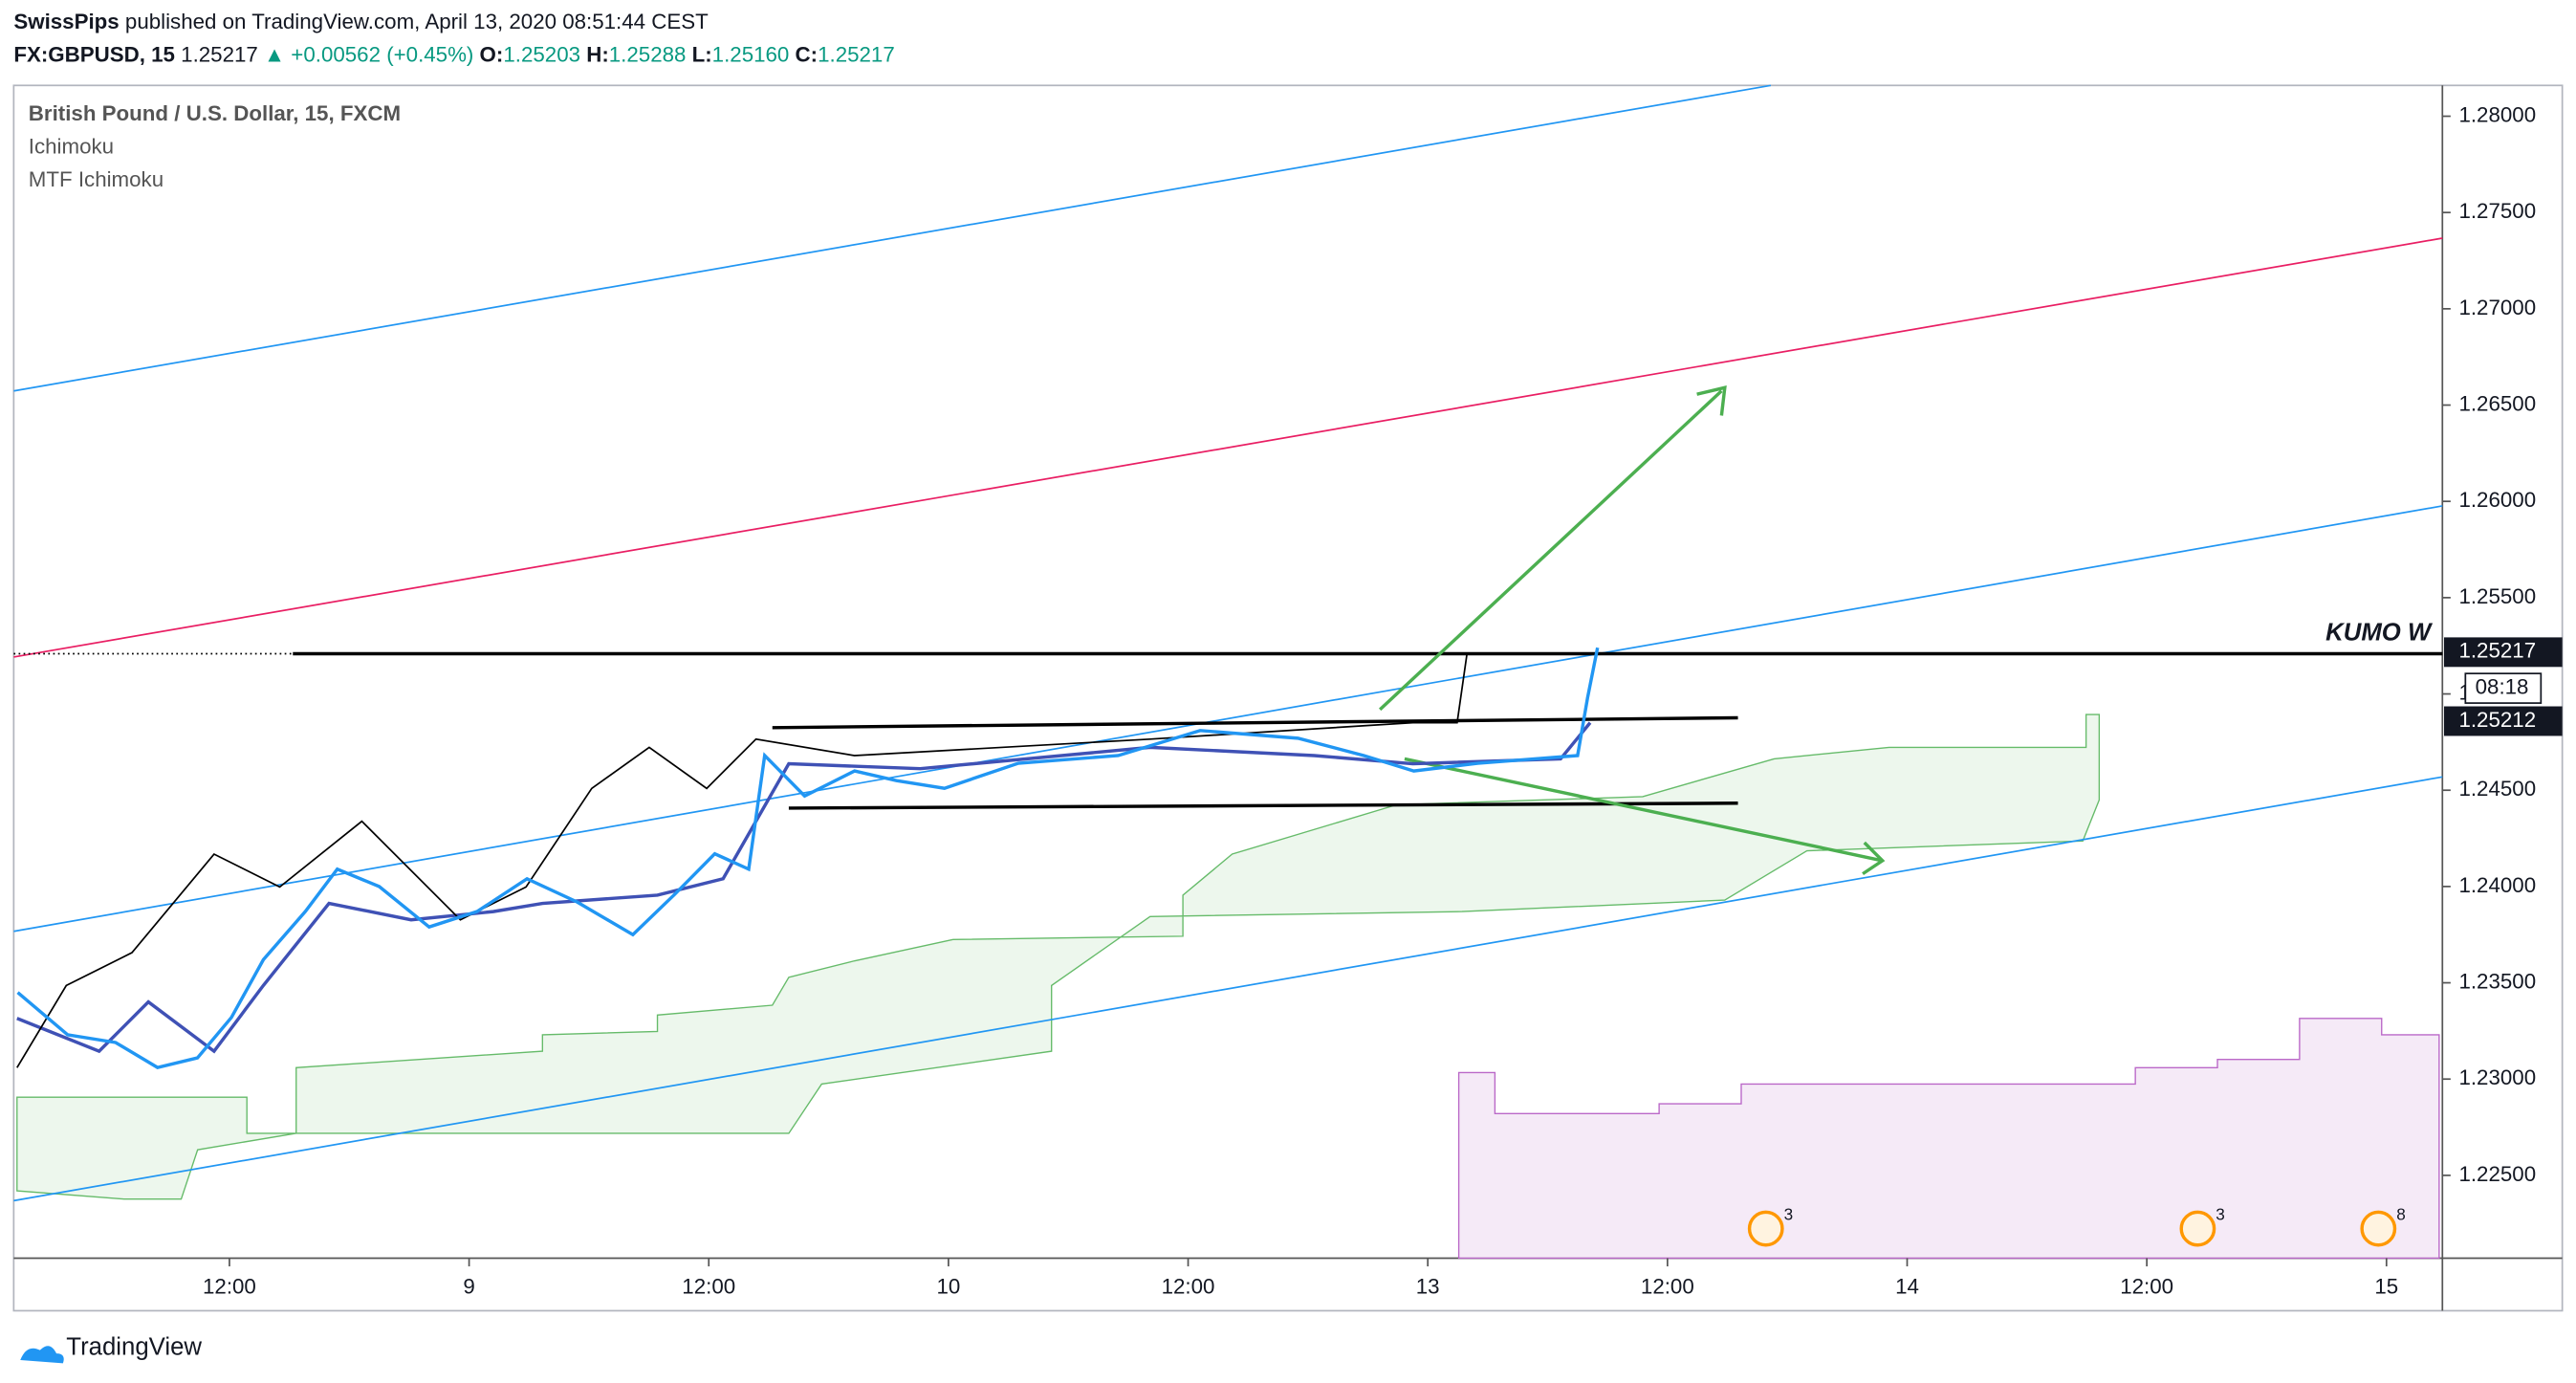 The image size is (2576, 1383). Describe the element at coordinates (2497, 308) in the screenshot. I see `y-tick-label: 1.27000` at that location.